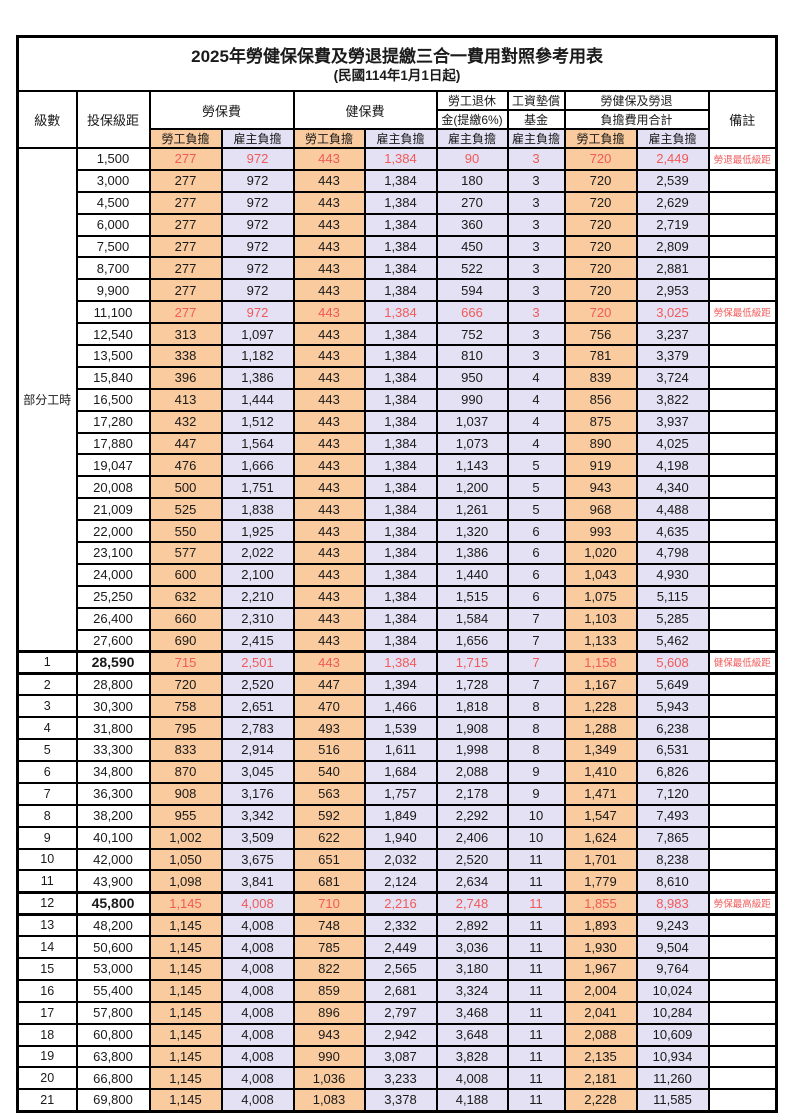  Describe the element at coordinates (600, 859) in the screenshot. I see `fee-cell: 1,701` at that location.